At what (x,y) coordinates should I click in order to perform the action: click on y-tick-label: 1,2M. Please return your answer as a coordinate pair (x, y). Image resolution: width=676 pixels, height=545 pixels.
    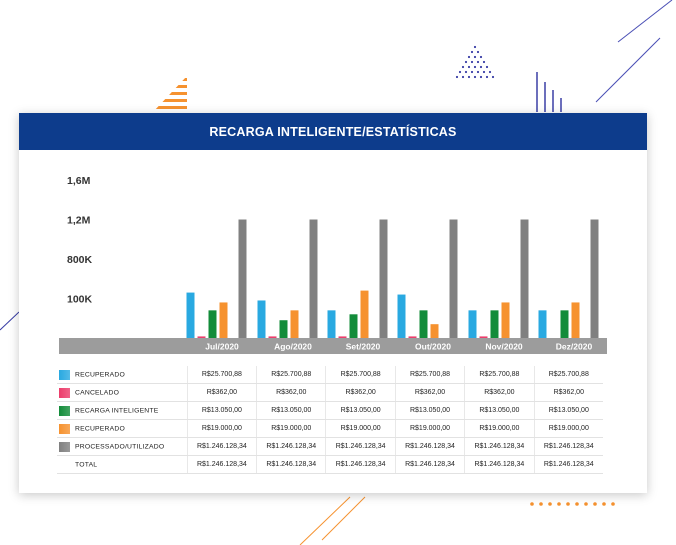
    Looking at the image, I should click on (79, 221).